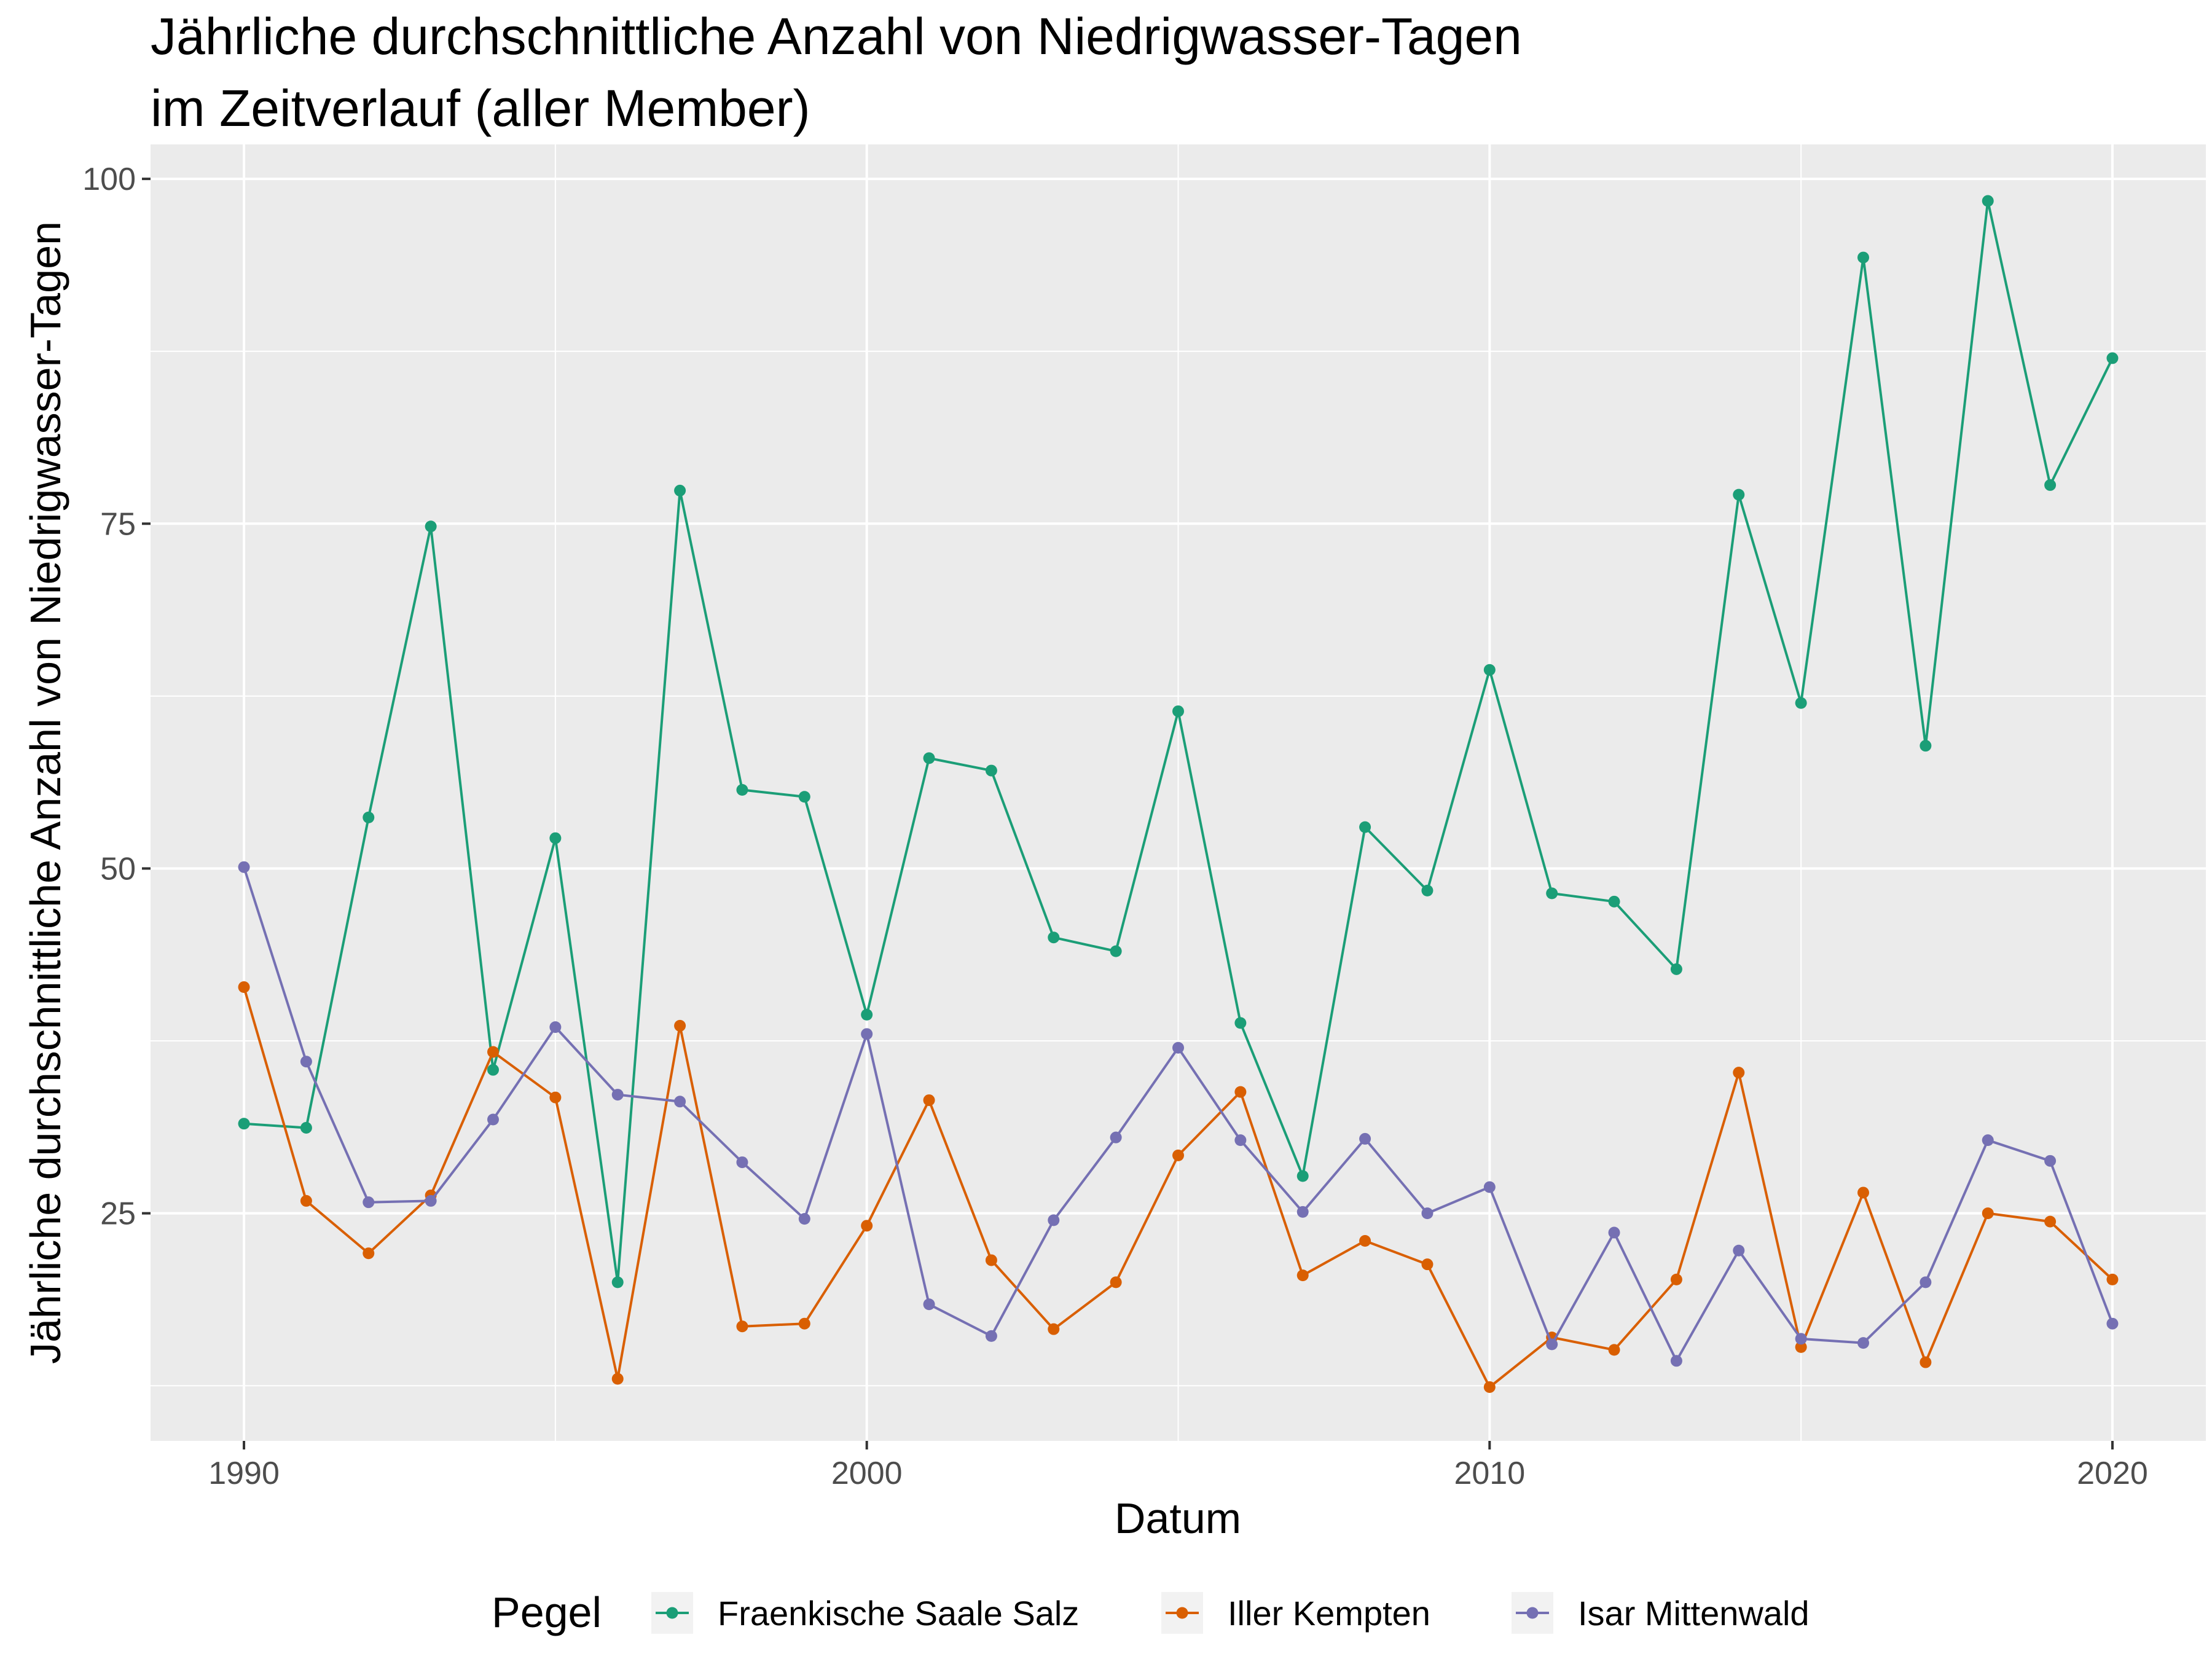 The height and width of the screenshot is (1659, 2212). What do you see at coordinates (2112, 1473) in the screenshot?
I see `x-tick-label: 2020` at bounding box center [2112, 1473].